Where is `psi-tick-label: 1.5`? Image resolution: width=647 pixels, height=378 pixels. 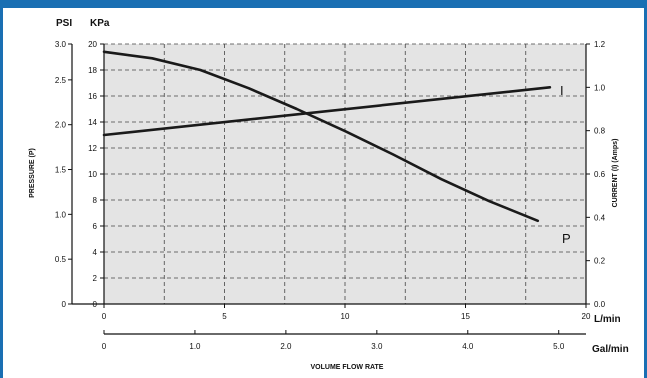 psi-tick-label: 1.5 is located at coordinates (61, 170).